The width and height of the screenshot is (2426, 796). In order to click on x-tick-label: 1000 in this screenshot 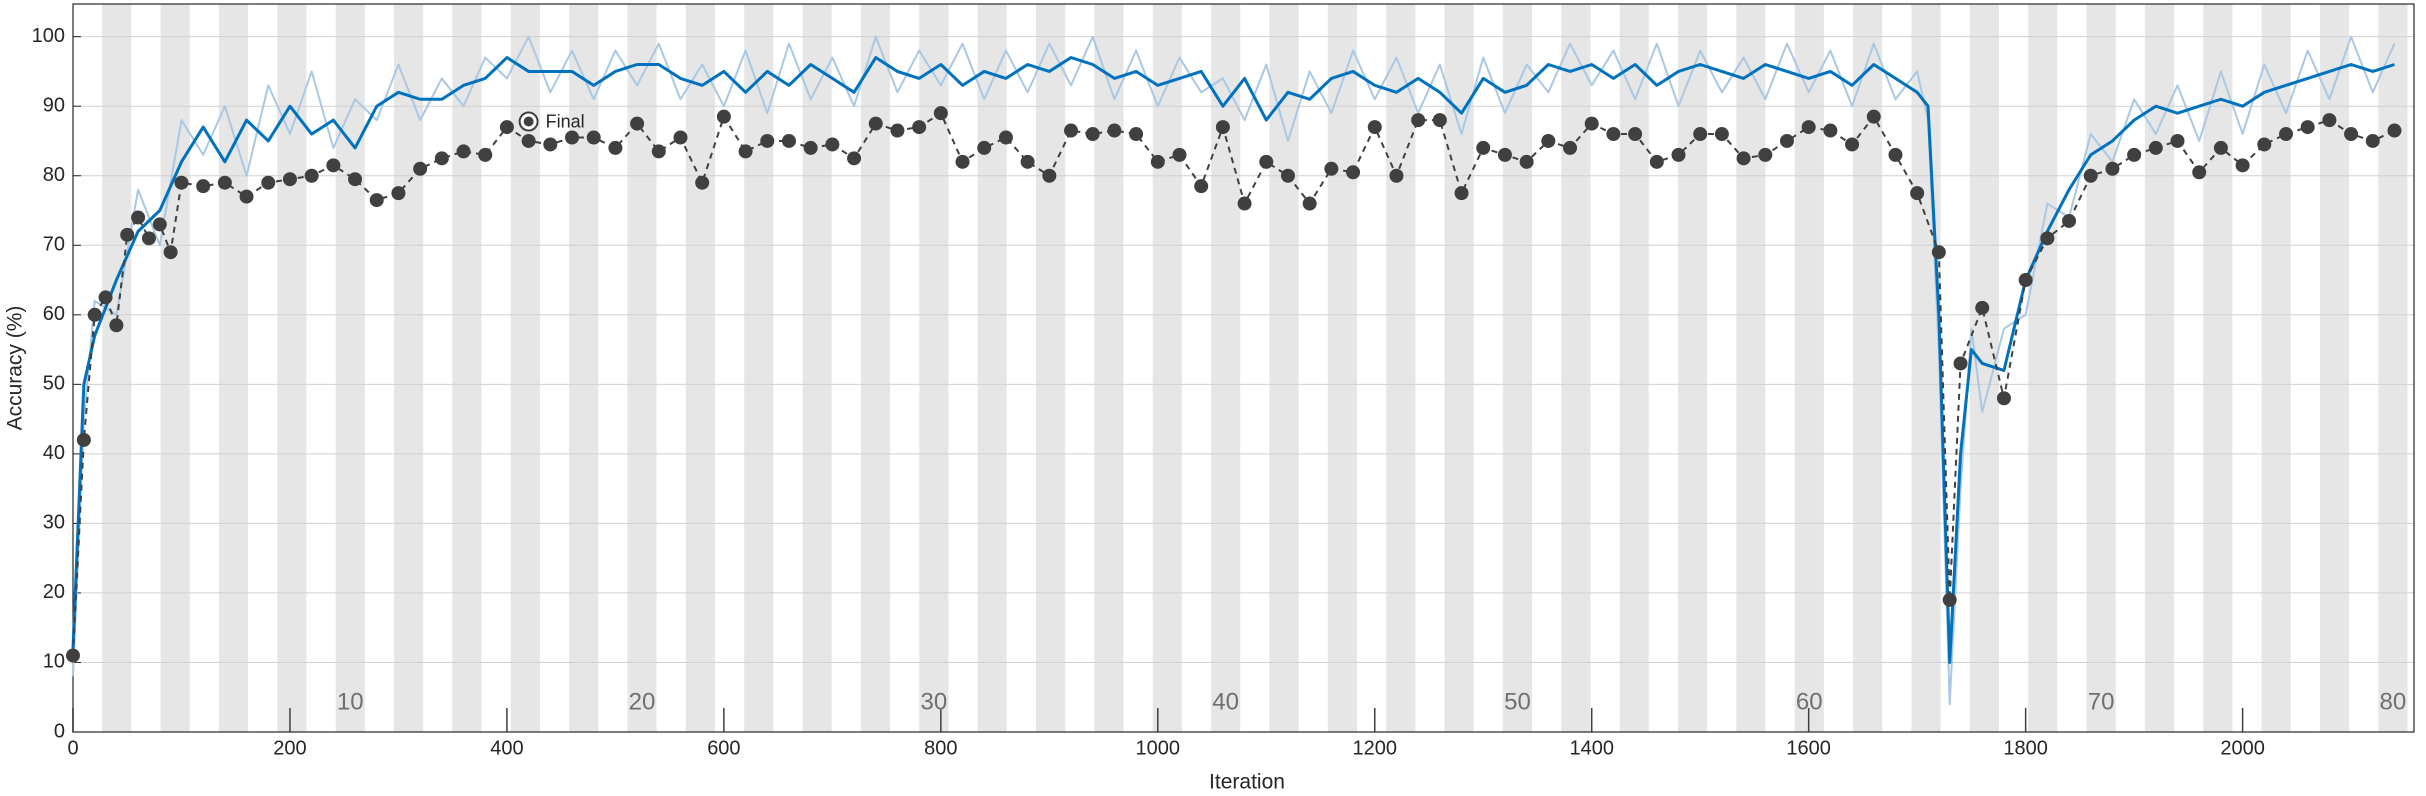, I will do `click(1158, 748)`.